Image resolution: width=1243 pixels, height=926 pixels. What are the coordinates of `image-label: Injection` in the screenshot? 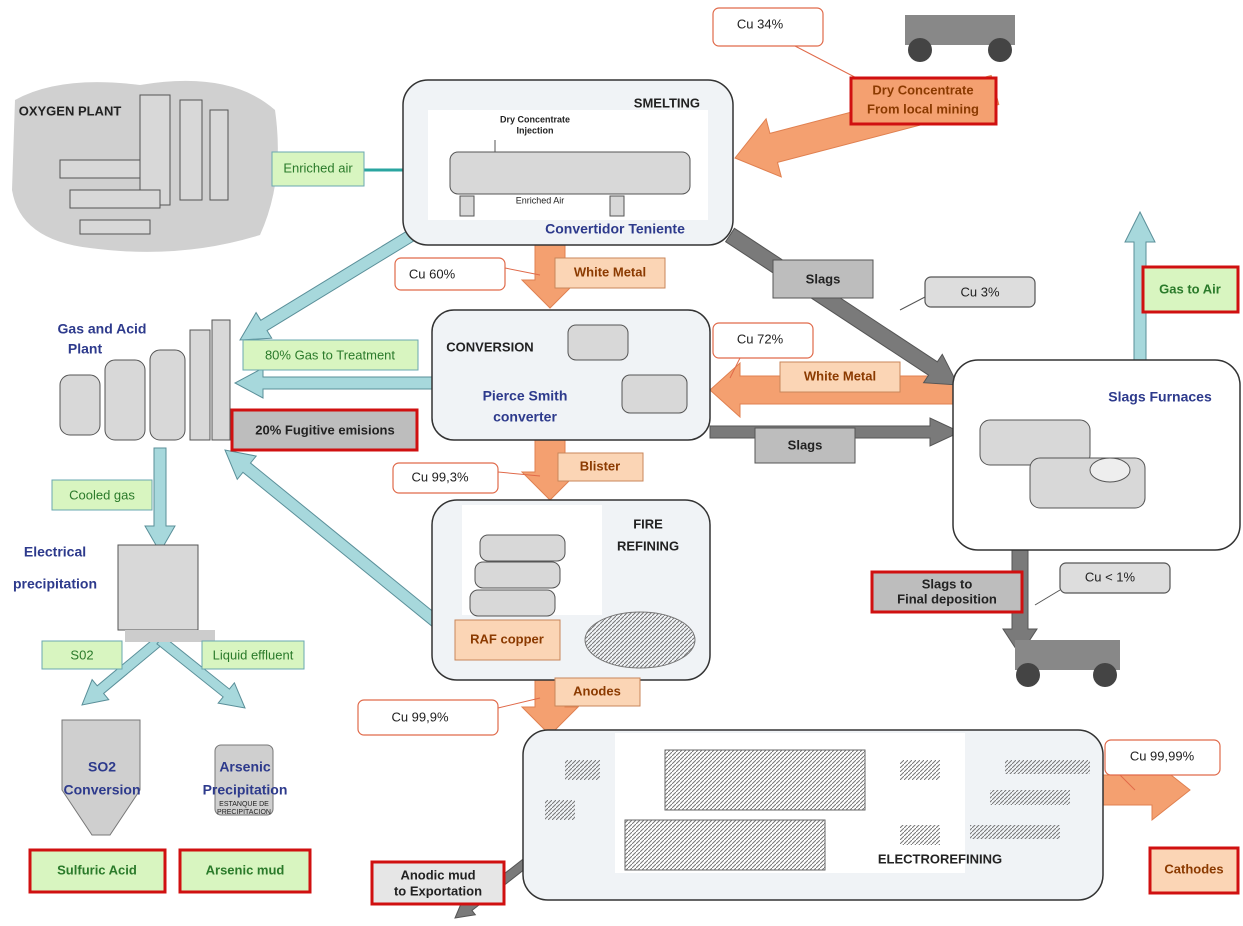 It's located at (534, 130).